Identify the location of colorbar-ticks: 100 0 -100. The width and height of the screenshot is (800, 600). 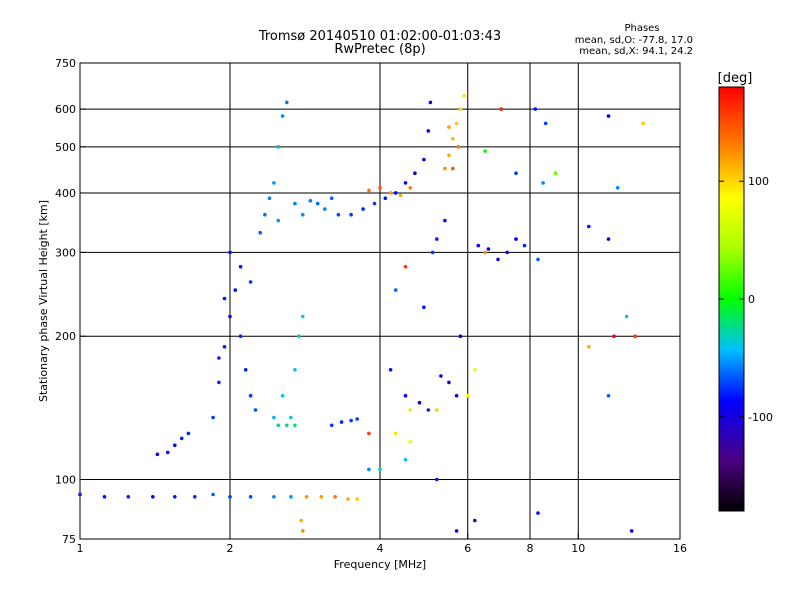
(746, 299).